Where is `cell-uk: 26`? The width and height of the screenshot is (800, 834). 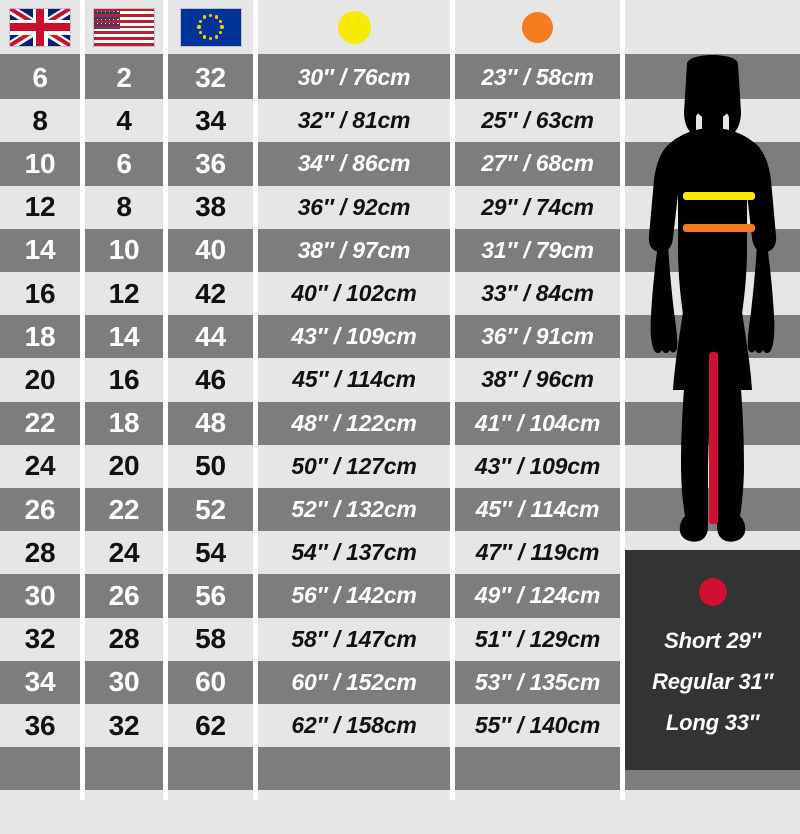
cell-uk: 26 is located at coordinates (40, 510).